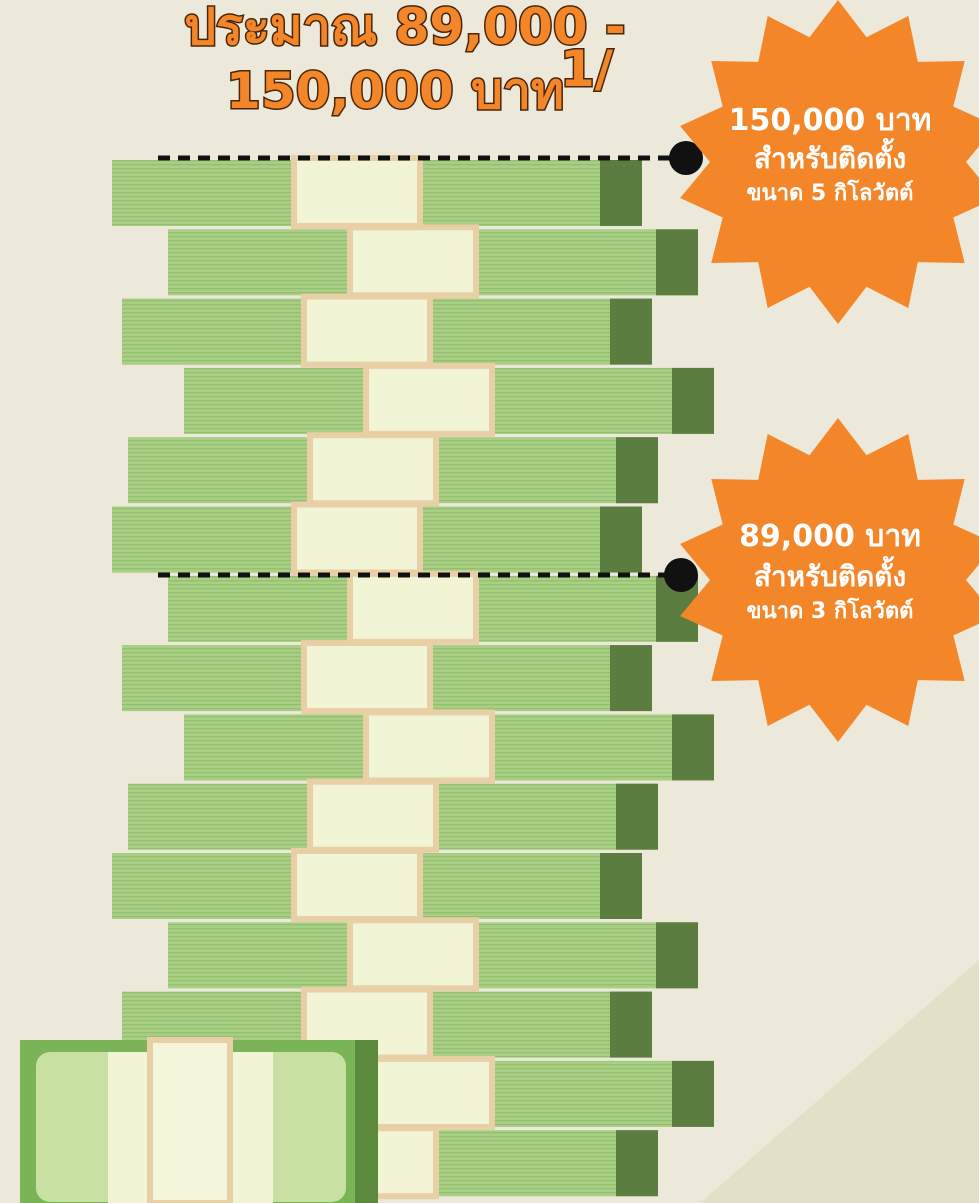  What do you see at coordinates (830, 192) in the screenshot?
I see `badge-text: ขนาด 5 กิโลวัตต์` at bounding box center [830, 192].